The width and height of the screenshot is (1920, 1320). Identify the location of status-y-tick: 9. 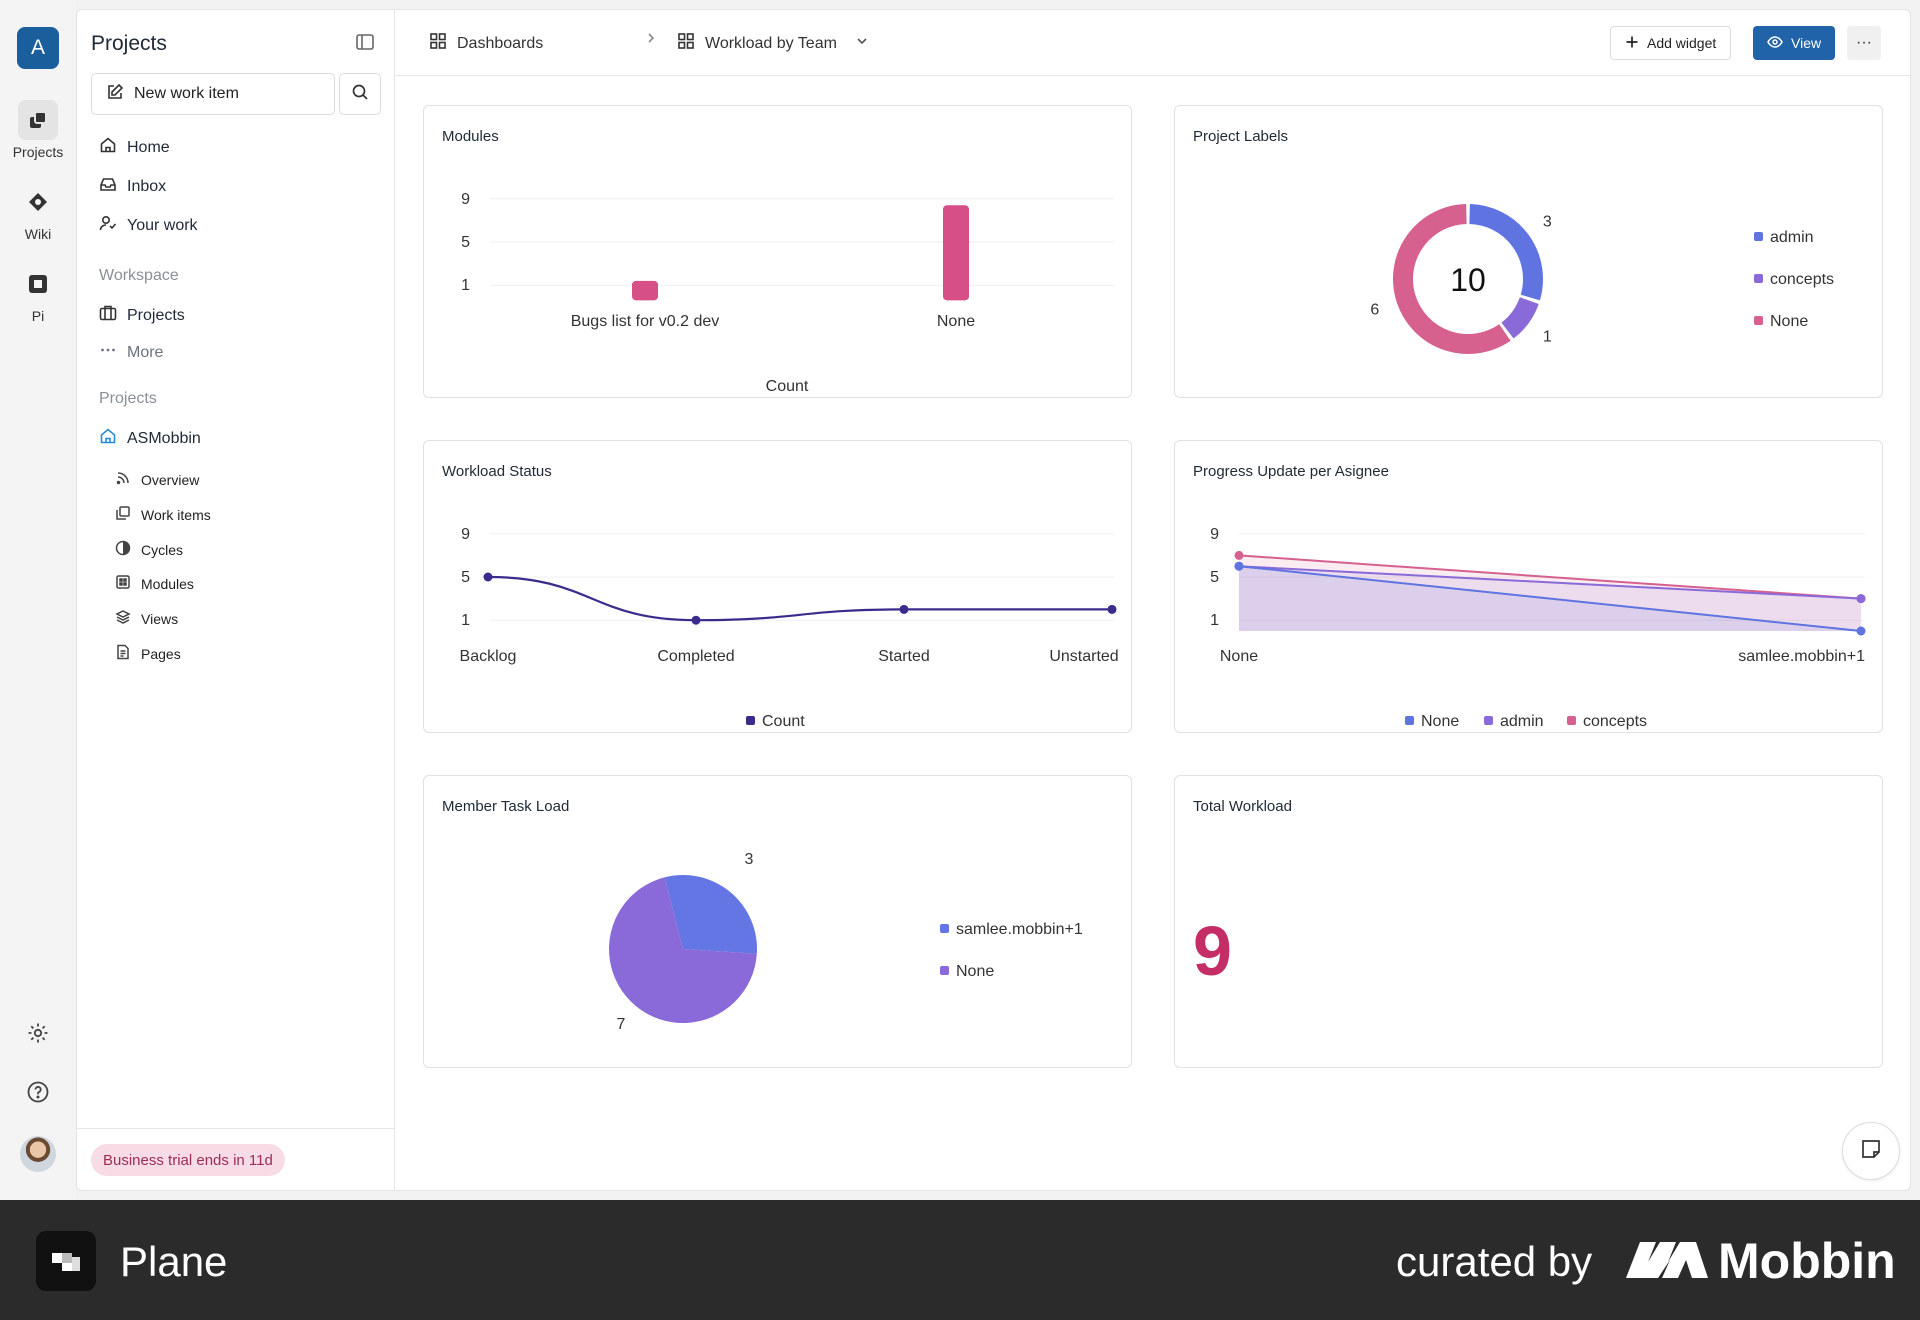
(465, 534).